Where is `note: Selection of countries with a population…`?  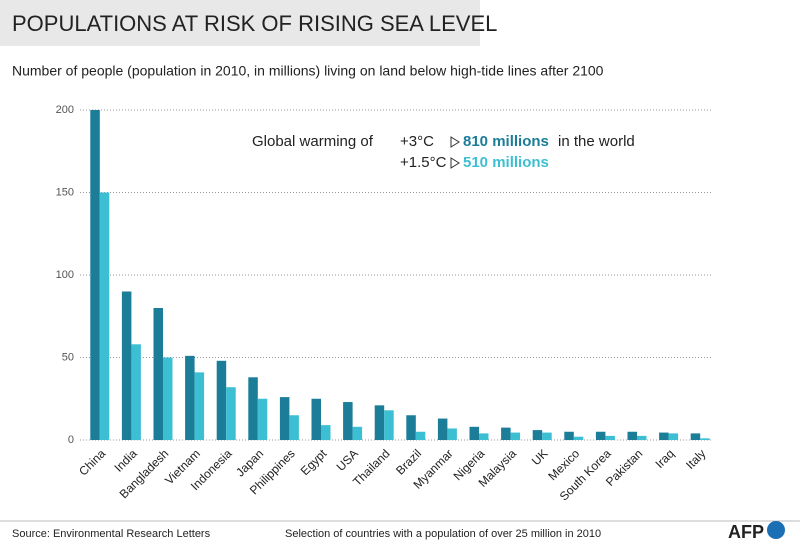
note: Selection of countries with a population… is located at coordinates (443, 534).